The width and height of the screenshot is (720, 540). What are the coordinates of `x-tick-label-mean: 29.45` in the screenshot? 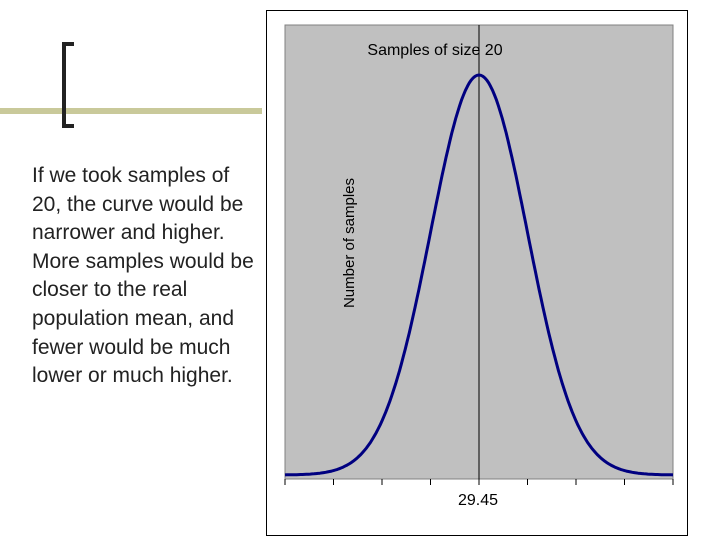 It's located at (478, 500).